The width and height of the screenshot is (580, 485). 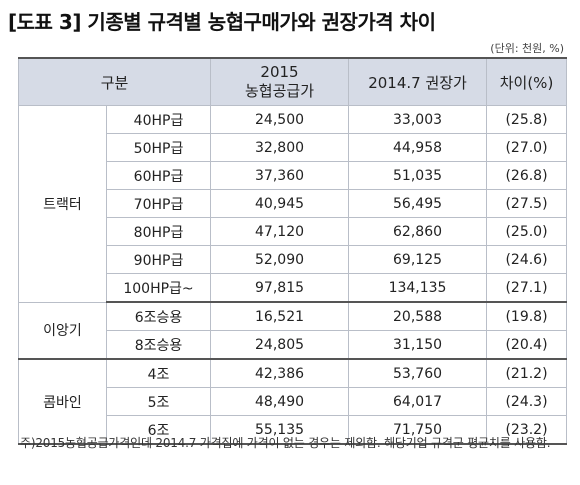 I want to click on diff-cell: (24.6), so click(x=527, y=259).